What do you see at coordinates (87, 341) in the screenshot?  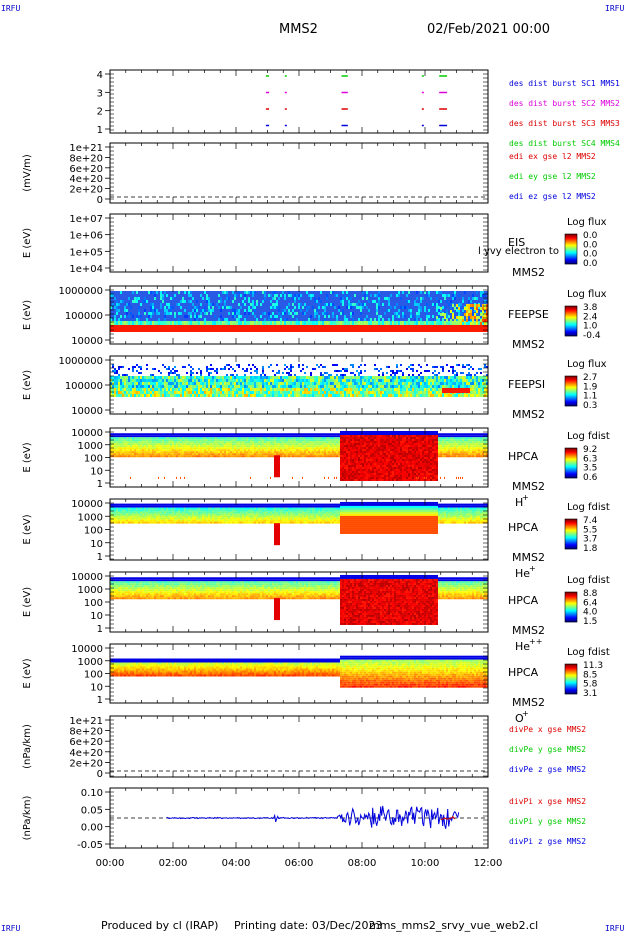 I see `y-tick-label: 10000` at bounding box center [87, 341].